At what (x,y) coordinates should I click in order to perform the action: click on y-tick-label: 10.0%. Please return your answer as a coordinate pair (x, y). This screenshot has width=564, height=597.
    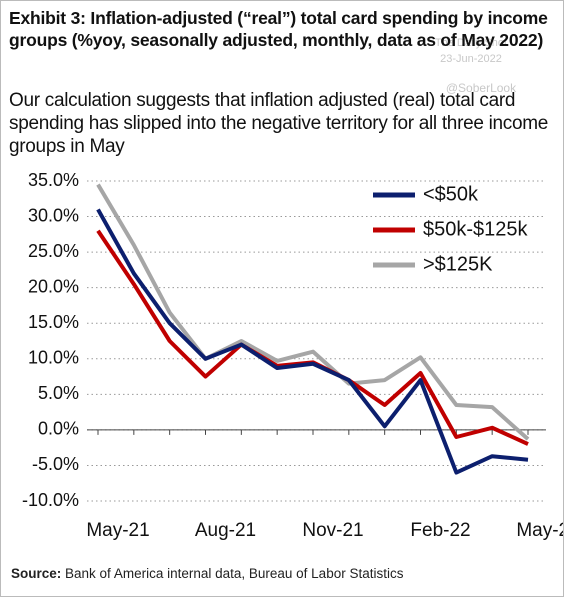
    Looking at the image, I should click on (53, 358).